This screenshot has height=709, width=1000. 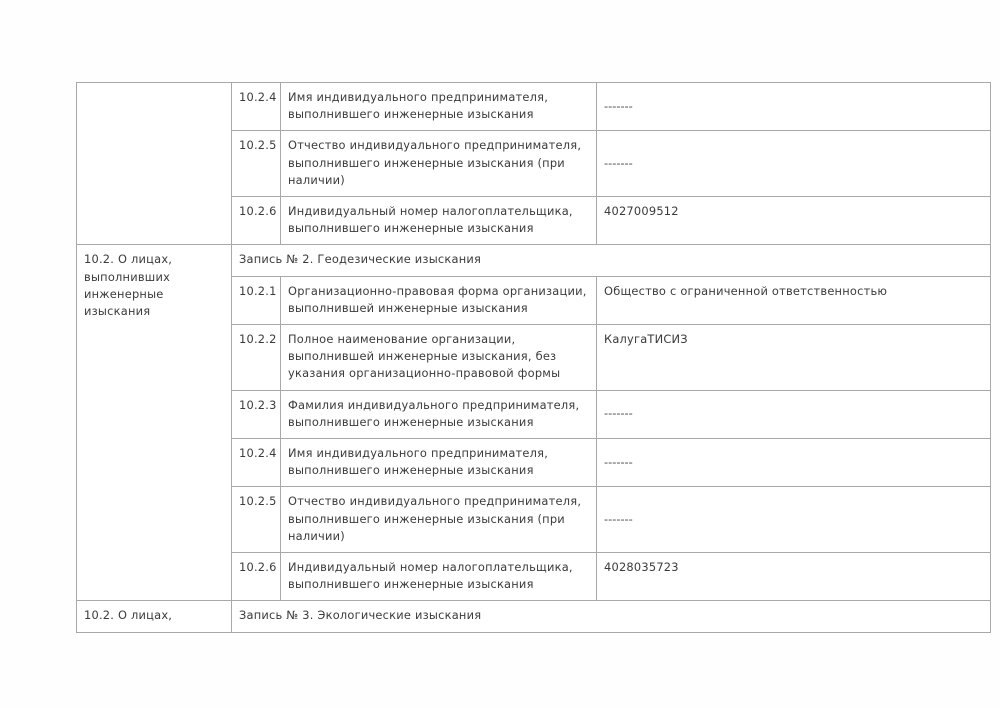 I want to click on section-label: 10.2. О лицах,, so click(x=154, y=616).